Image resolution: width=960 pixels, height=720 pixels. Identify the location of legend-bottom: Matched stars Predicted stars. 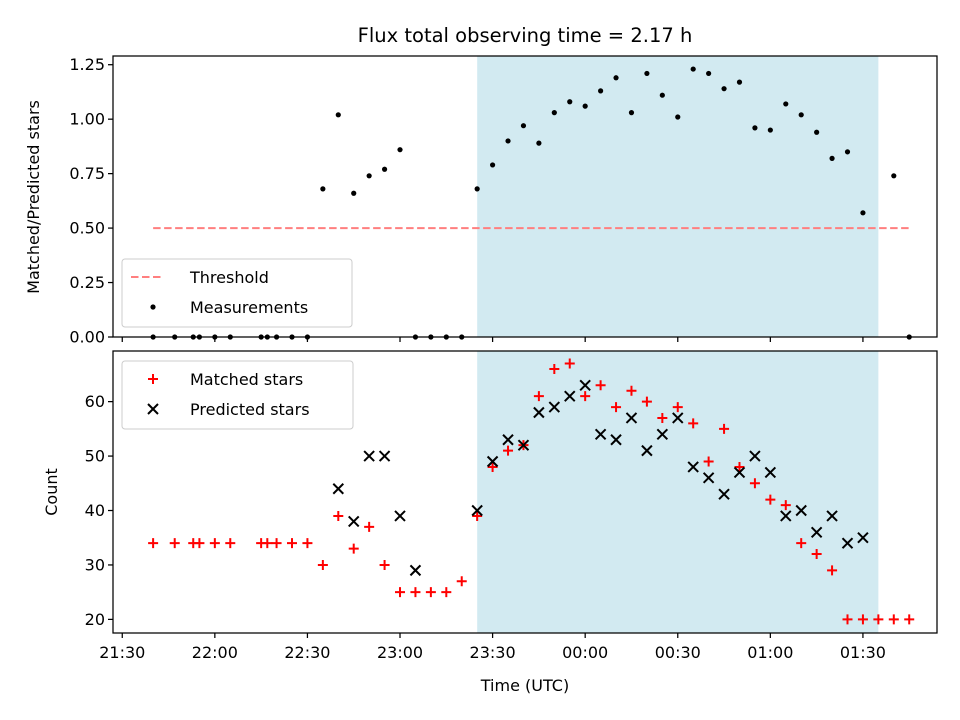
(237, 395).